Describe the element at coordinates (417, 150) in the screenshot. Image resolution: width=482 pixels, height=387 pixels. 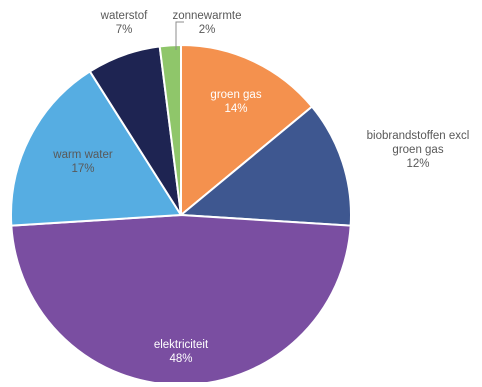
I see `slice-label-biobrandstoffen-excl-groen-gas-line-2: groen gas` at that location.